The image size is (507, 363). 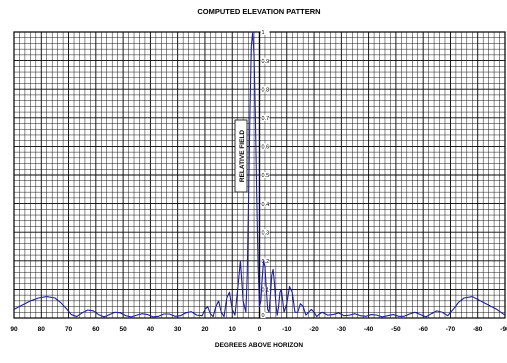 I want to click on y-tick-label: 0.8, so click(x=266, y=90).